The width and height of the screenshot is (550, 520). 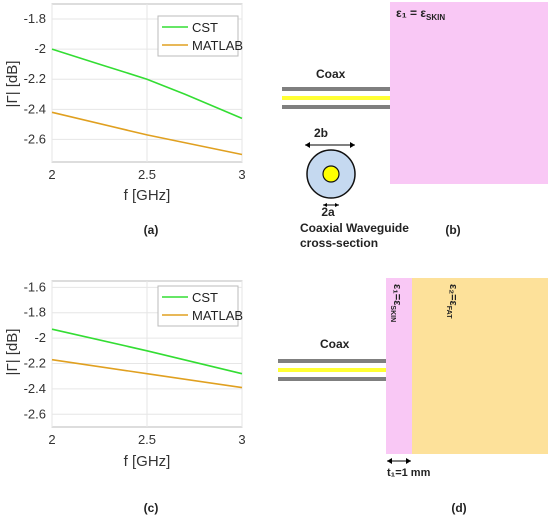 I want to click on caption-d: (d), so click(x=458, y=508).